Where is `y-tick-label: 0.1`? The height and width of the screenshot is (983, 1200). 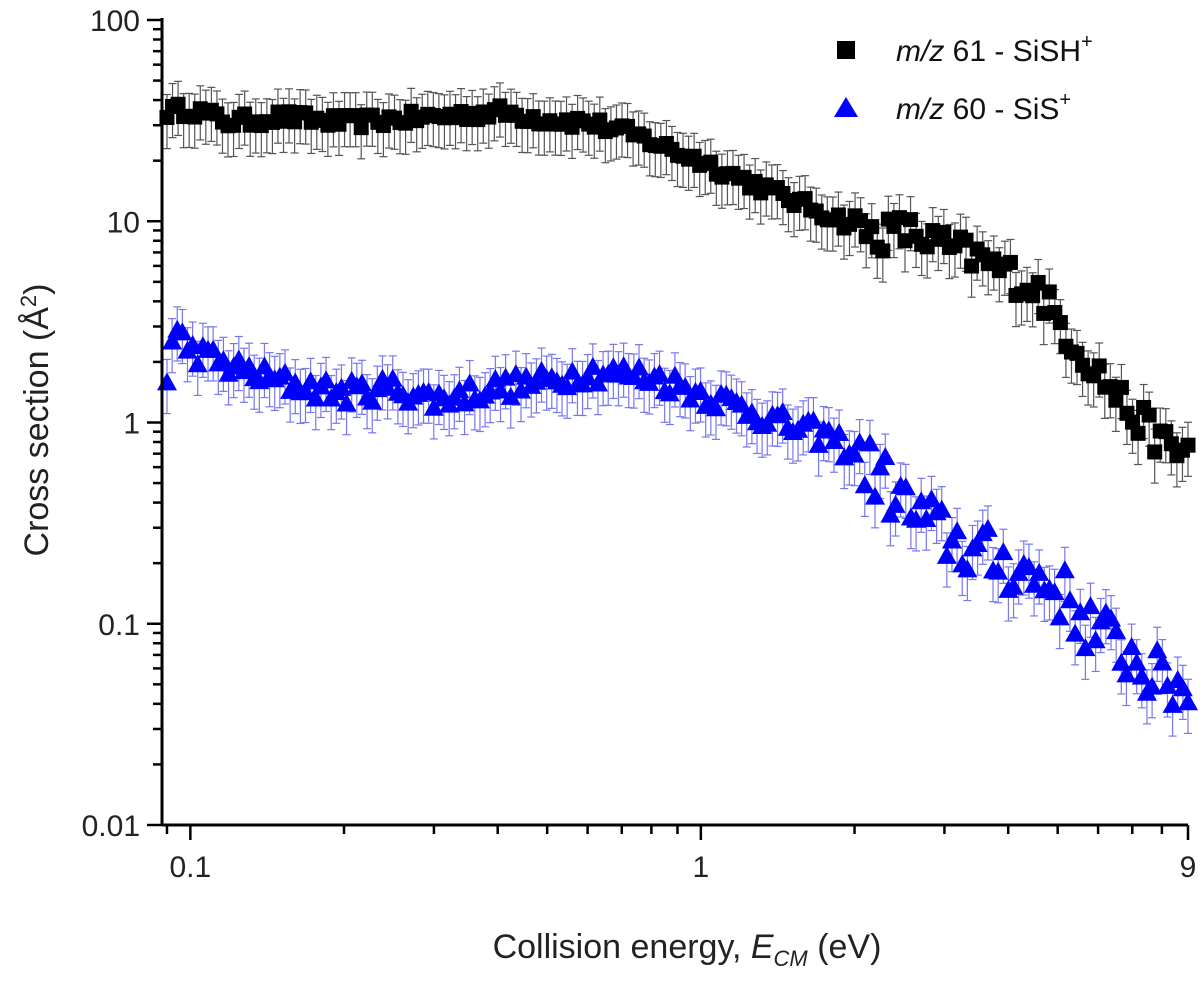
y-tick-label: 0.1 is located at coordinates (119, 625).